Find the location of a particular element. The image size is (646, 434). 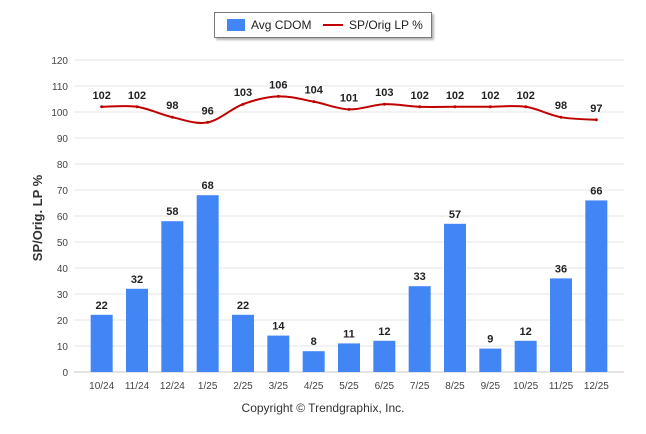

x-tick-label: 11/24 is located at coordinates (137, 386).